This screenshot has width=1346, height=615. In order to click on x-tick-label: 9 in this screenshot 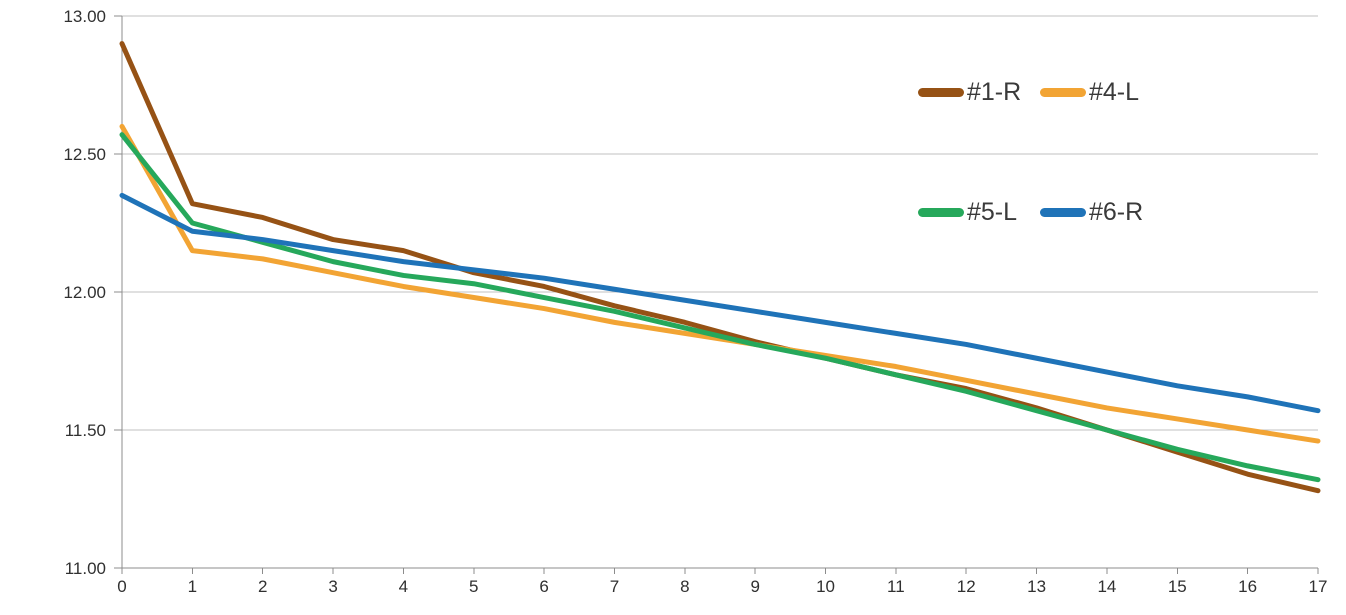, I will do `click(754, 586)`.